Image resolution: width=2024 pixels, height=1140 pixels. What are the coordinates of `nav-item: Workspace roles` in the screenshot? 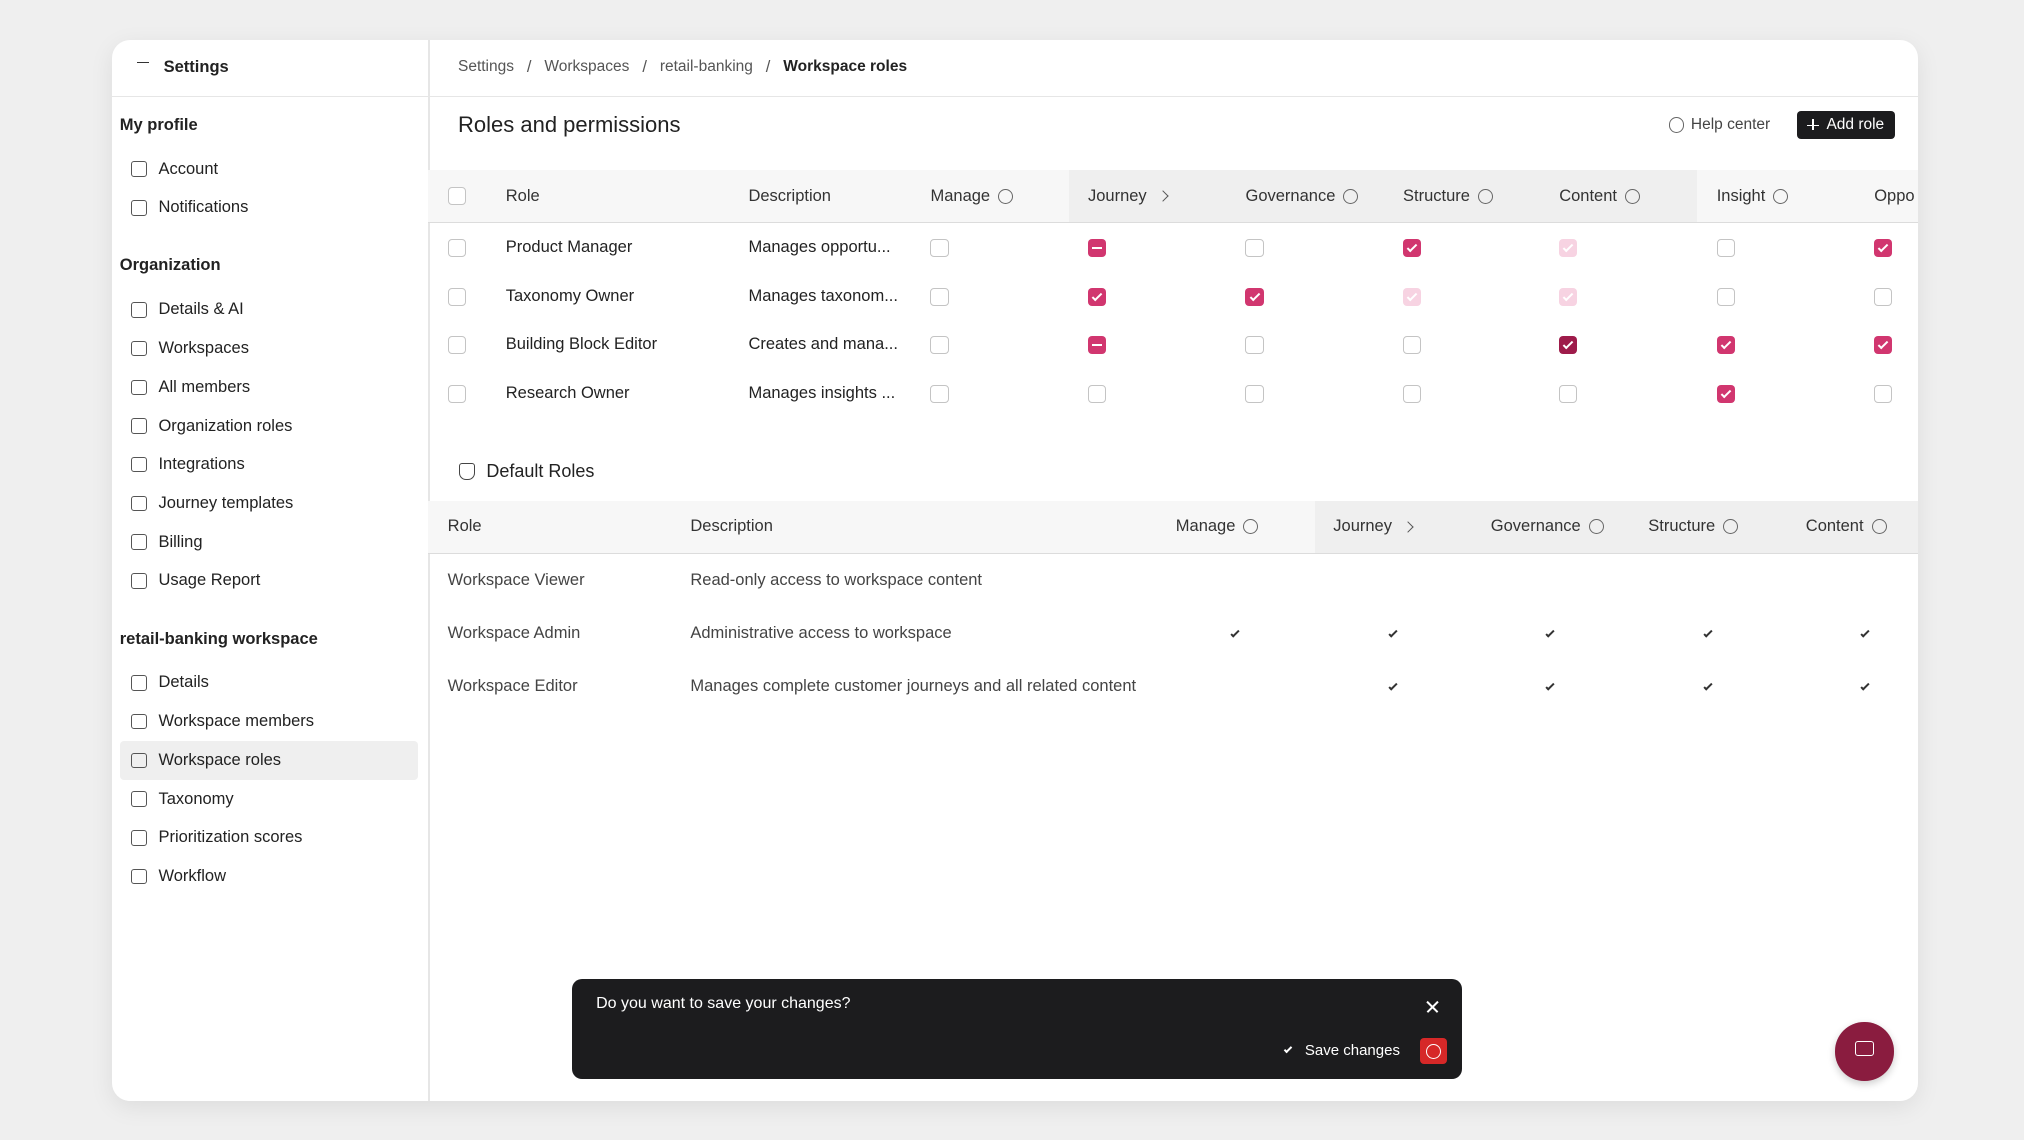 It's located at (220, 759).